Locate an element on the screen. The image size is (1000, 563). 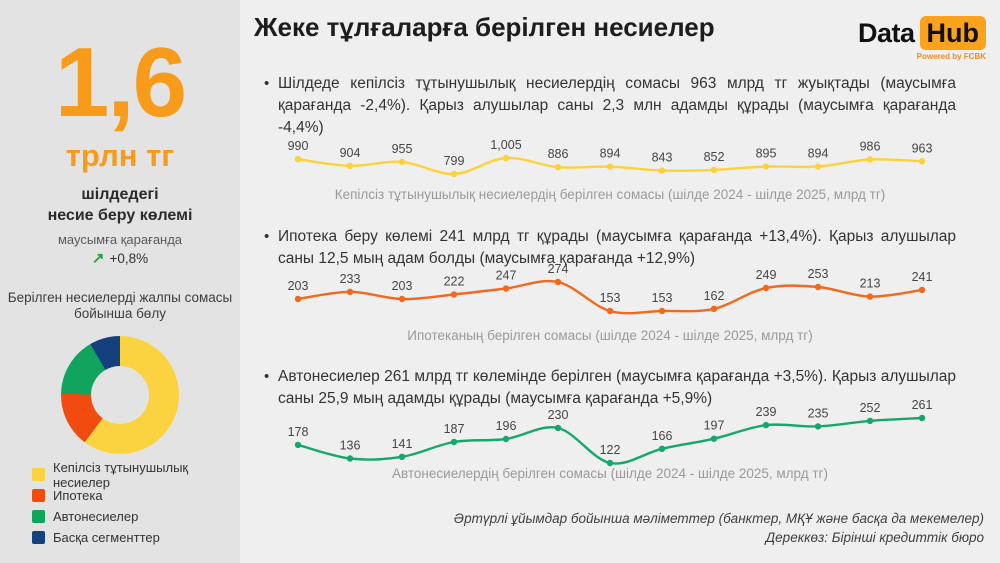
data-label: 252 is located at coordinates (870, 408).